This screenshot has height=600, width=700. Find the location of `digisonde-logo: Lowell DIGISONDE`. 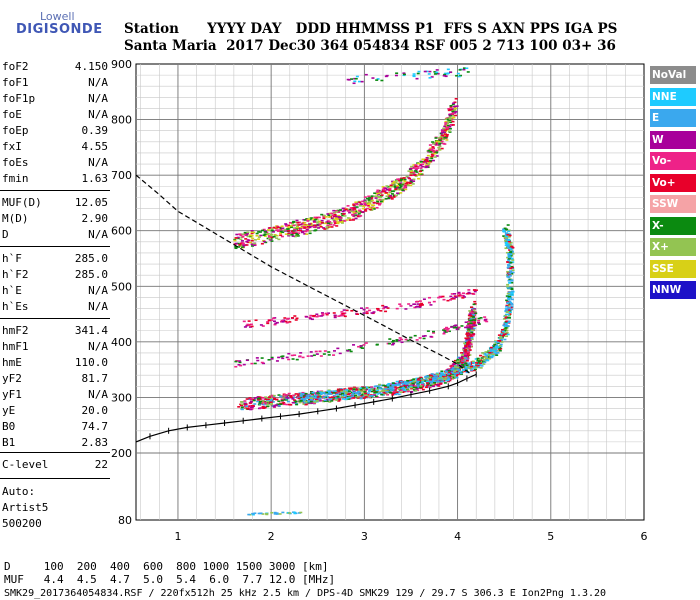

digisonde-logo: Lowell DIGISONDE is located at coordinates (53, 28).